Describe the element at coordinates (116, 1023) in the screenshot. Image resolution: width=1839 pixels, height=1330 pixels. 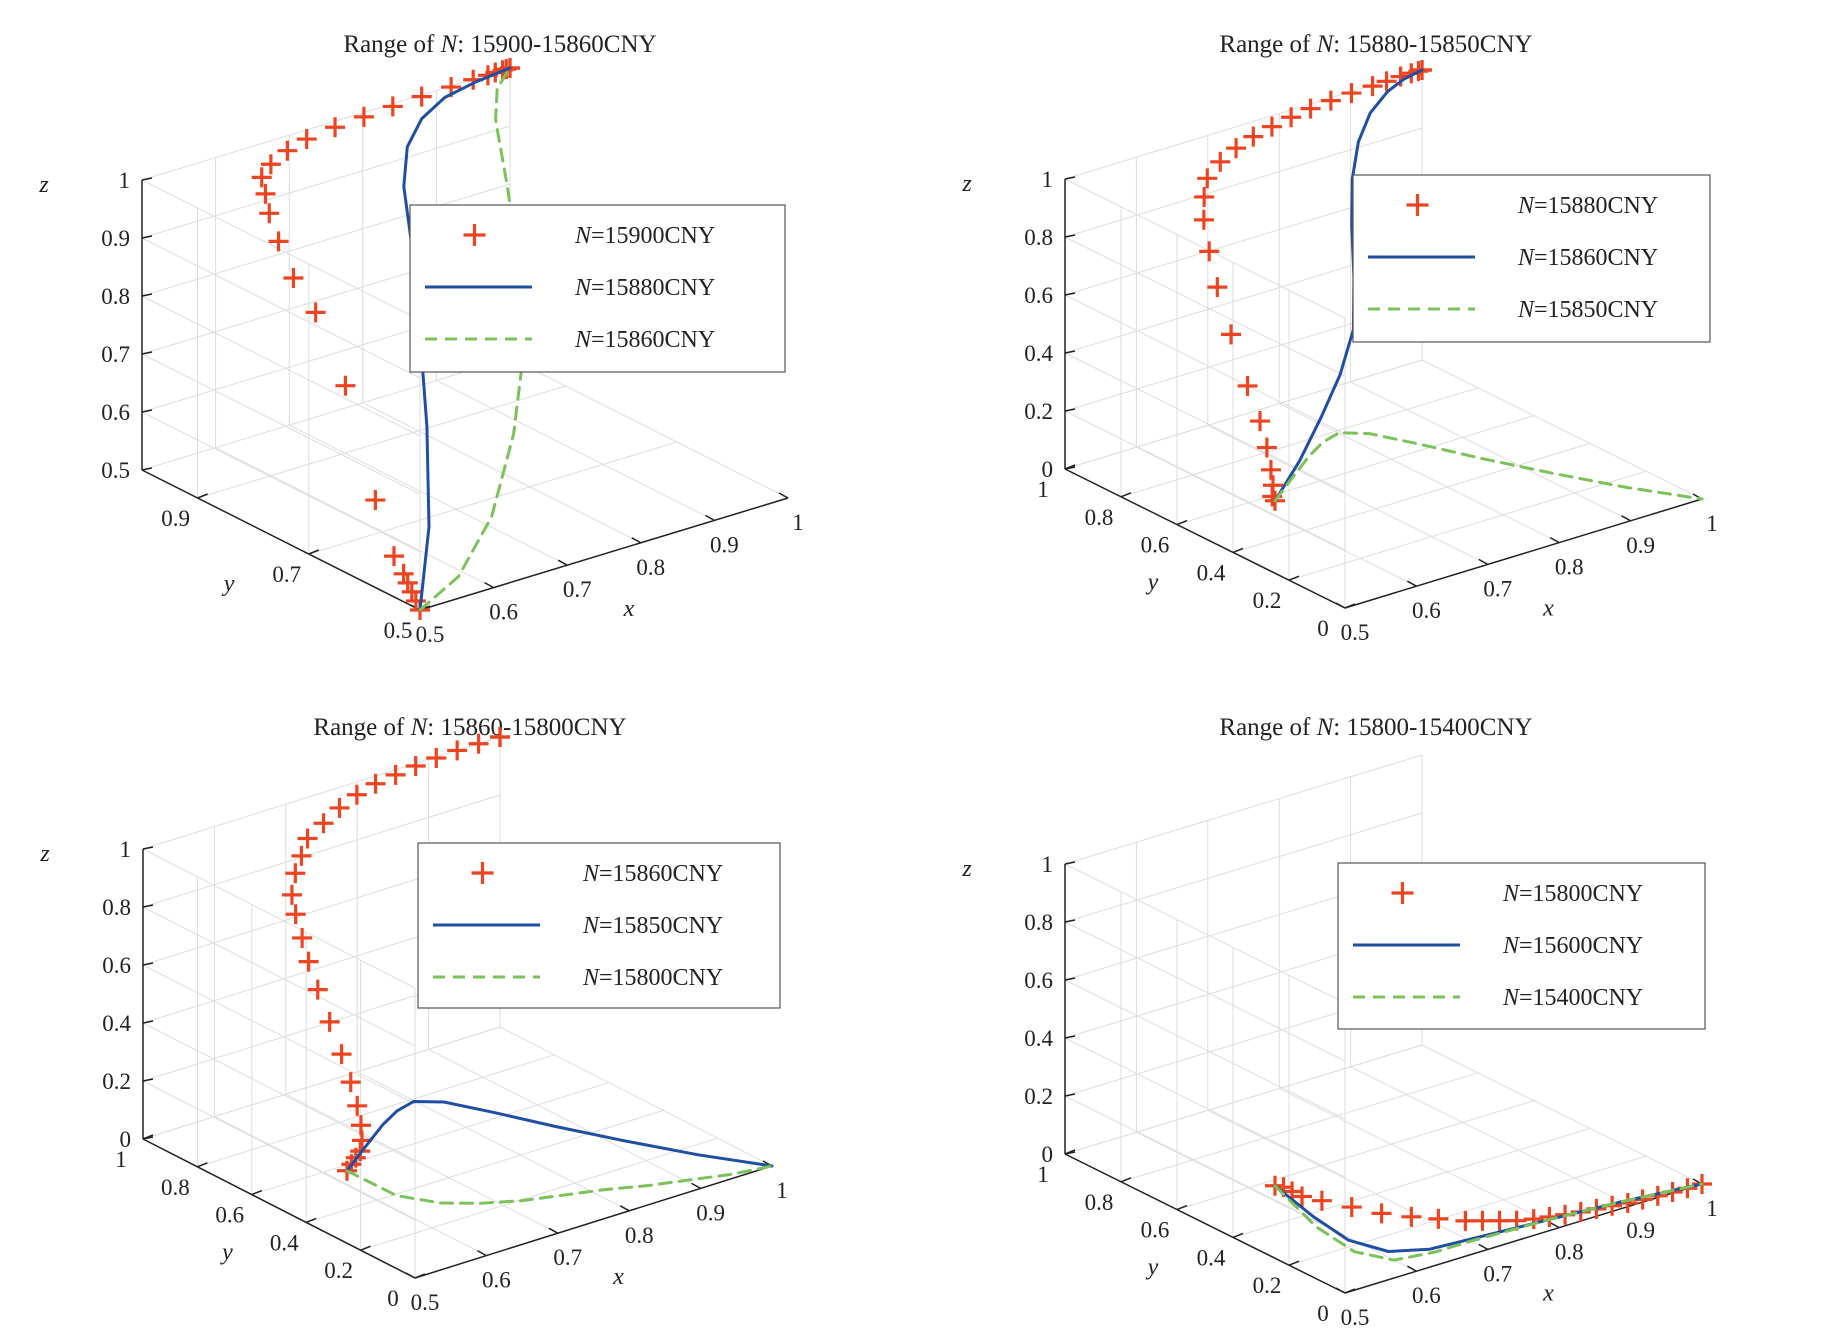
I see `z-tick-label: 0.4` at that location.